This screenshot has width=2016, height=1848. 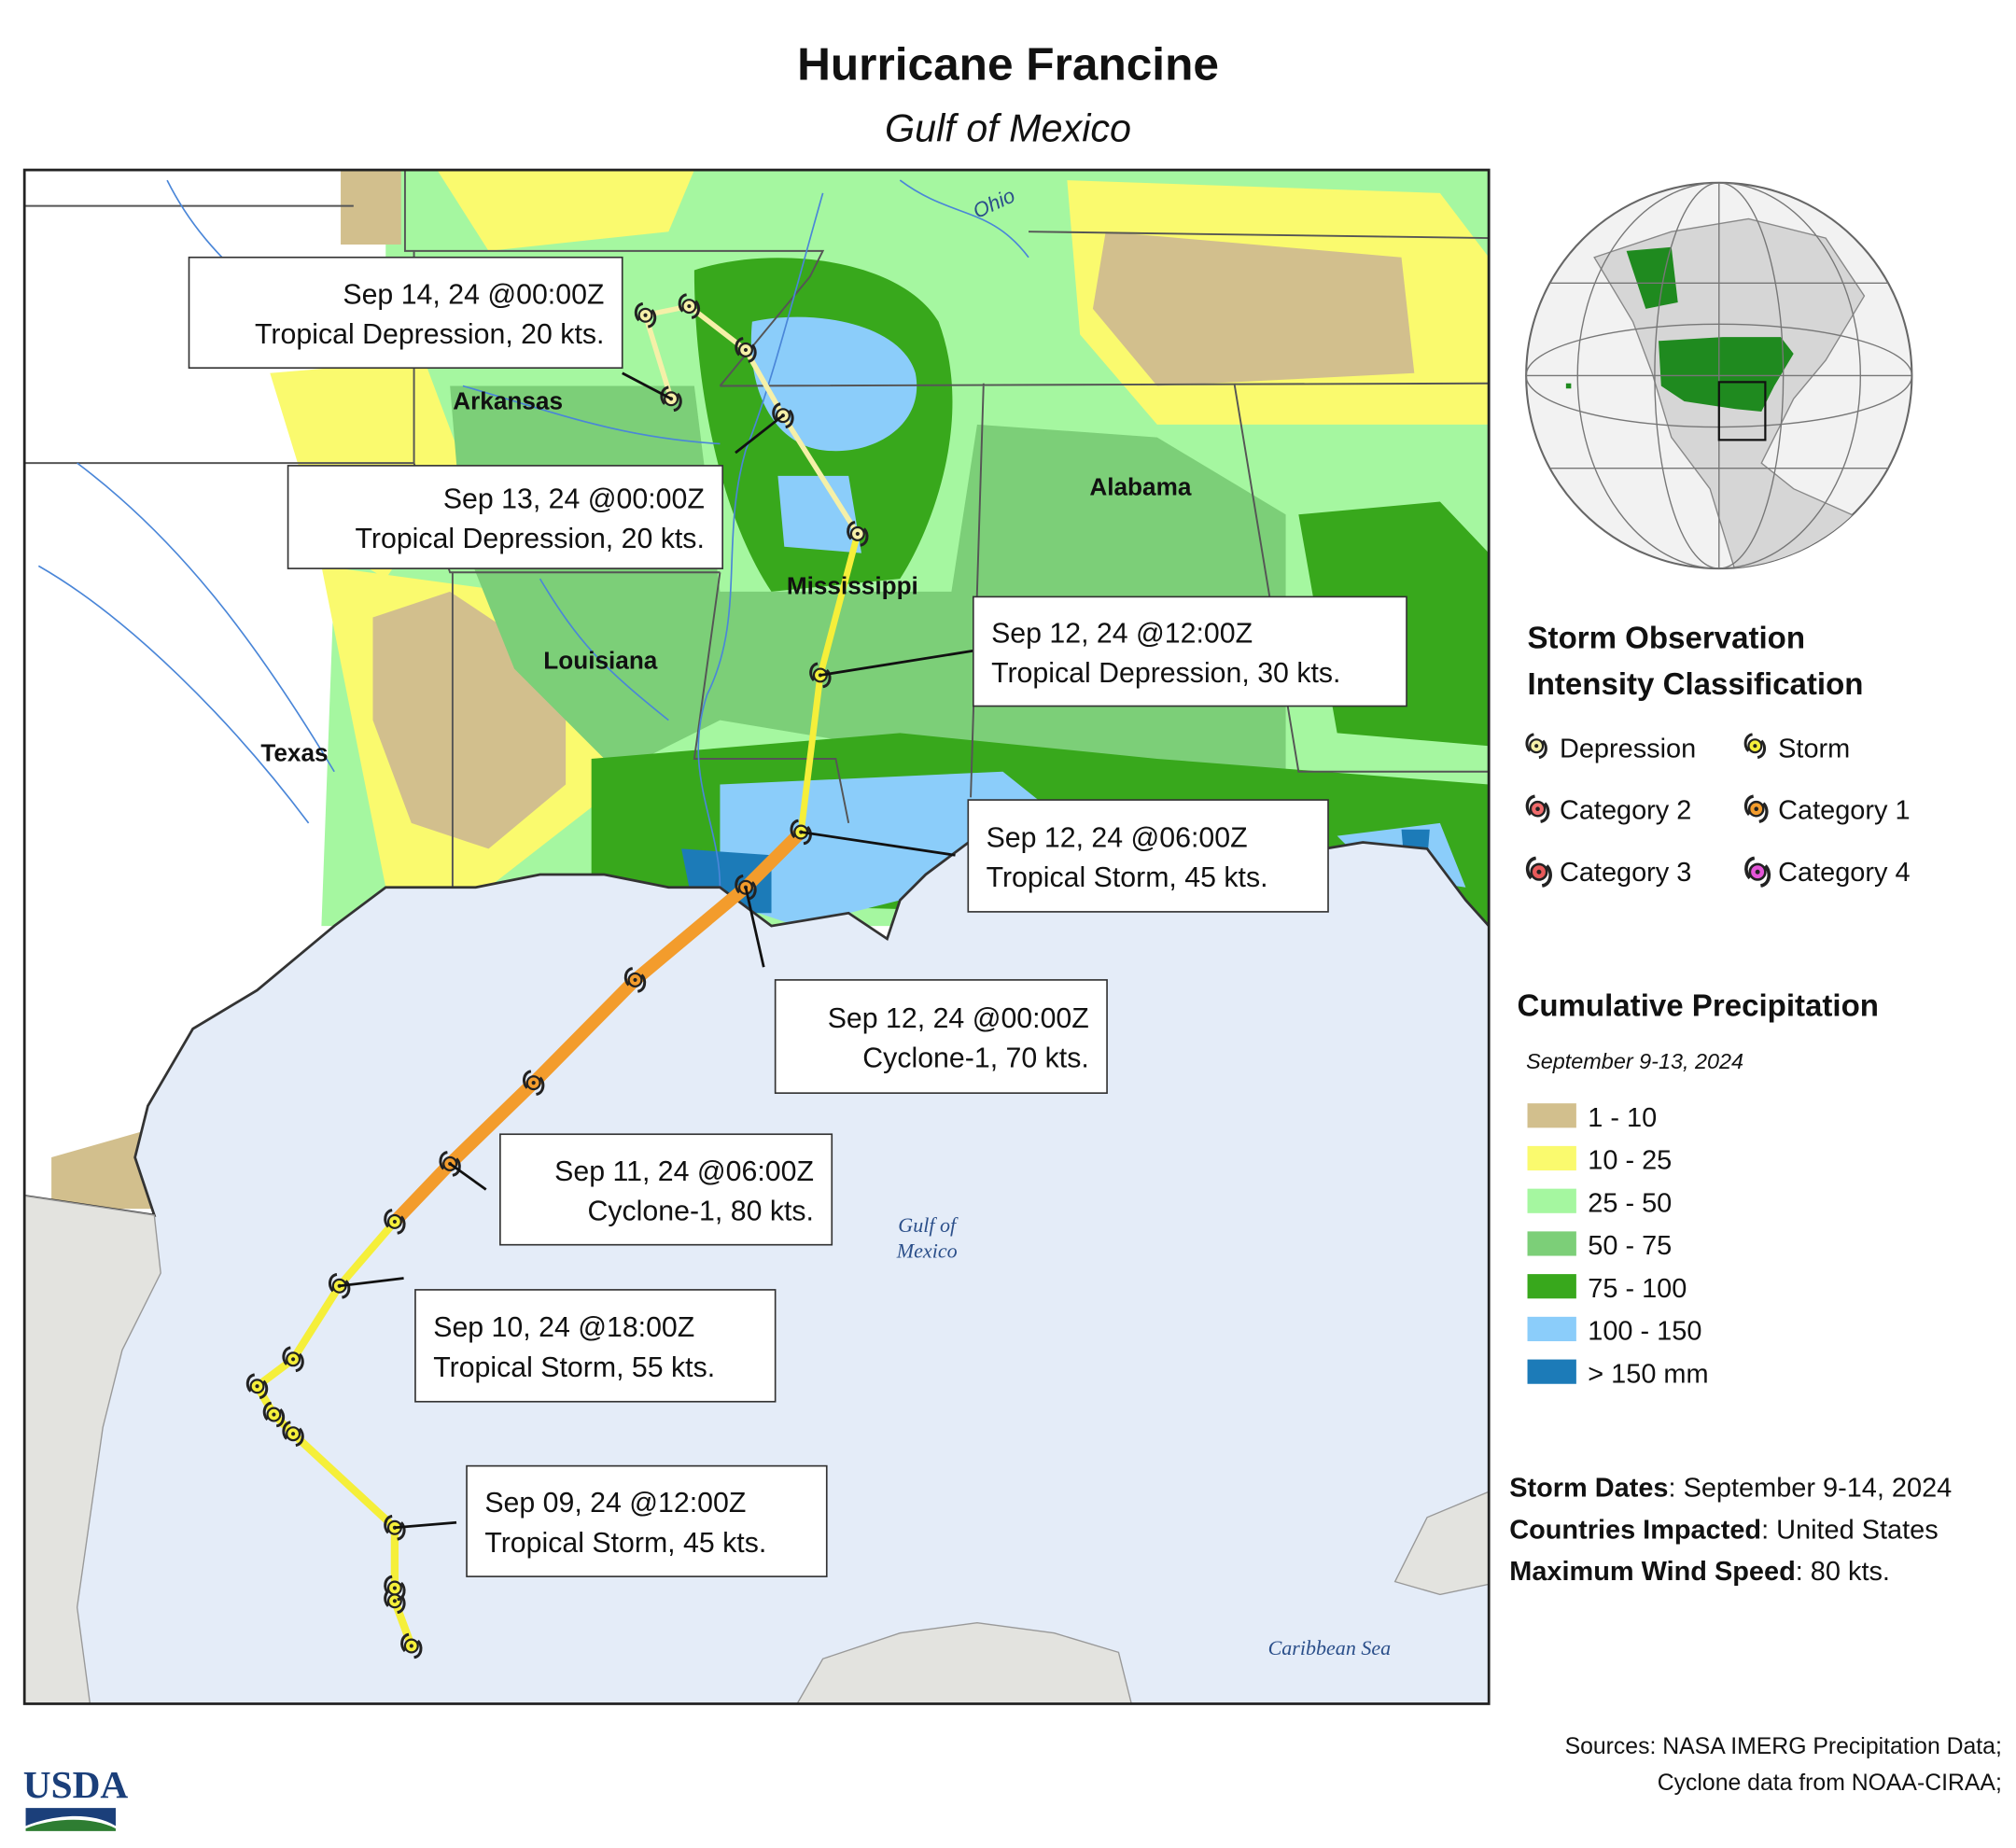 I want to click on legend-label: 25 - 50, so click(x=1630, y=1203).